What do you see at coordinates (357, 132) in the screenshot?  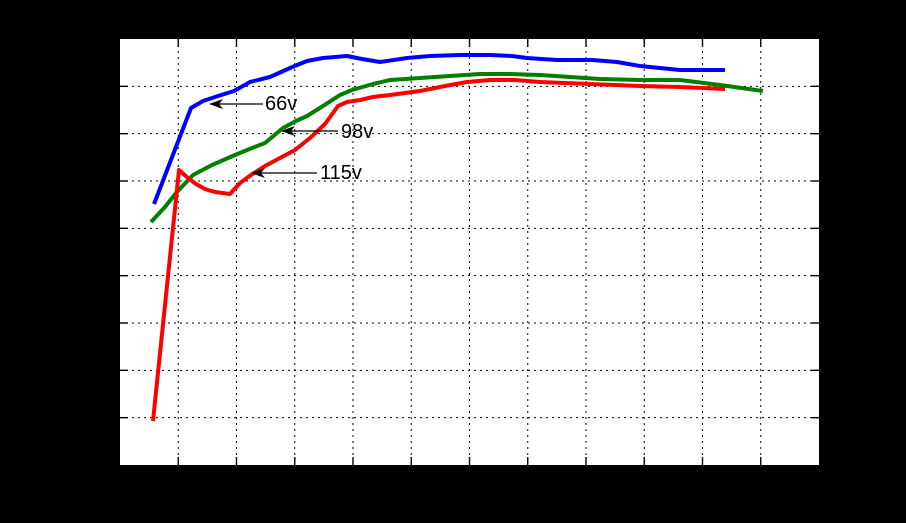 I see `annotation-label-98v: 98v` at bounding box center [357, 132].